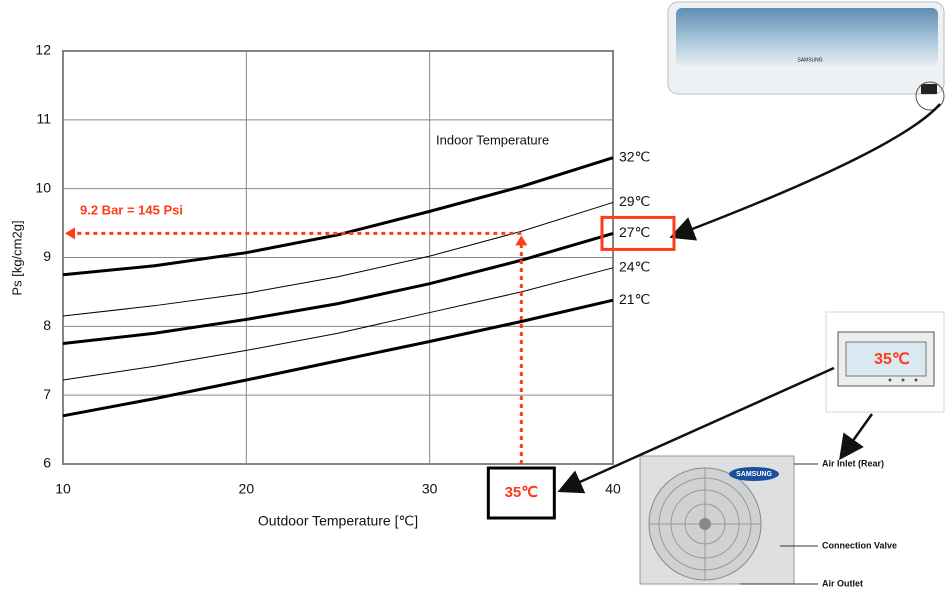 This screenshot has height=597, width=945. What do you see at coordinates (63, 489) in the screenshot?
I see `x-tick-label: 10` at bounding box center [63, 489].